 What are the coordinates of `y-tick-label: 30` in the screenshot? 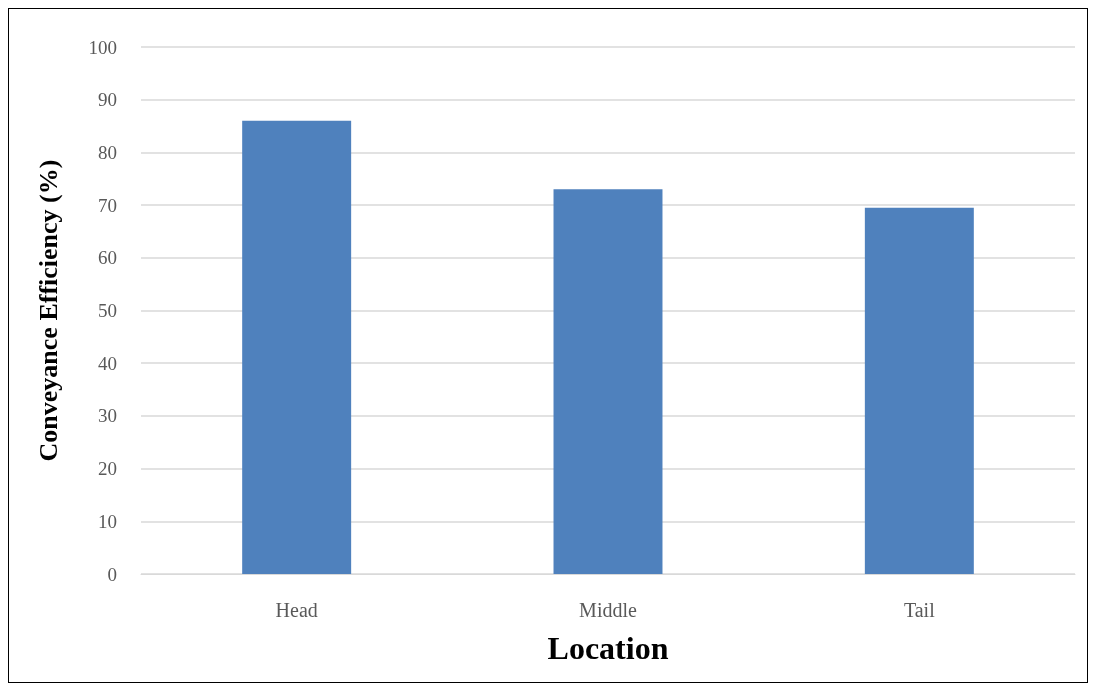 It's located at (107, 416).